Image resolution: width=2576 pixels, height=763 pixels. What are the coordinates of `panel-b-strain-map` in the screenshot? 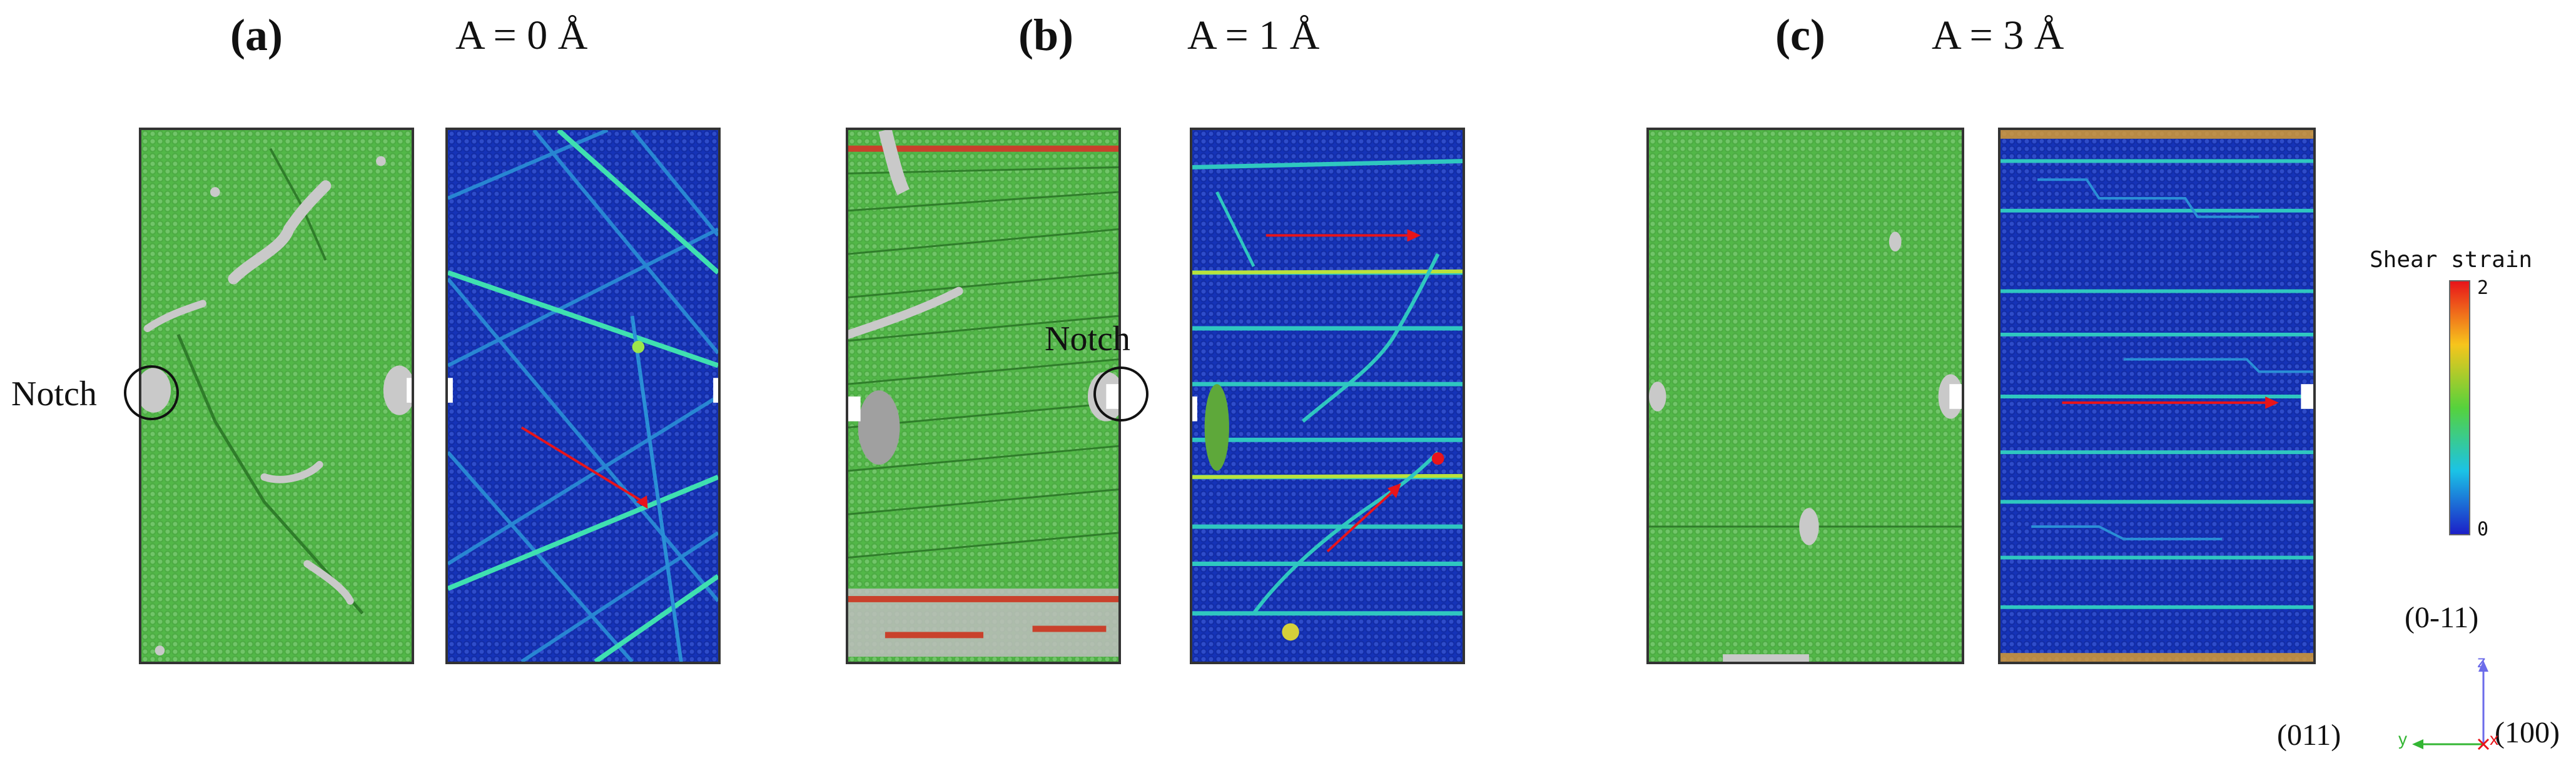 It's located at (1327, 396).